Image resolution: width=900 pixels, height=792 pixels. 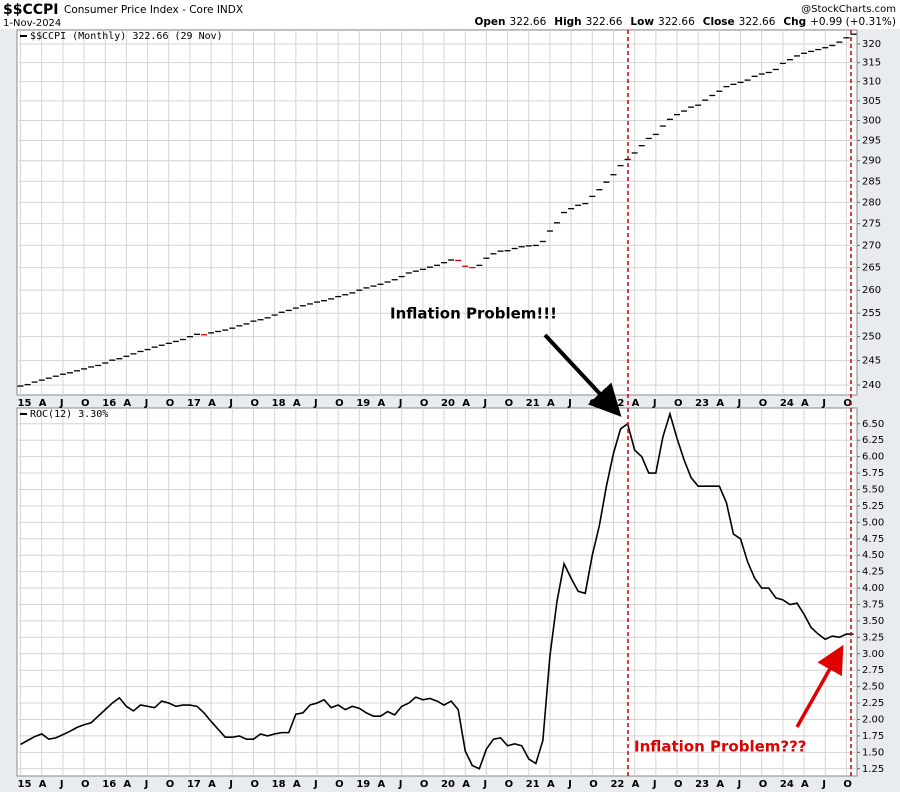 What do you see at coordinates (873, 654) in the screenshot?
I see `y-tick-label: 3.00` at bounding box center [873, 654].